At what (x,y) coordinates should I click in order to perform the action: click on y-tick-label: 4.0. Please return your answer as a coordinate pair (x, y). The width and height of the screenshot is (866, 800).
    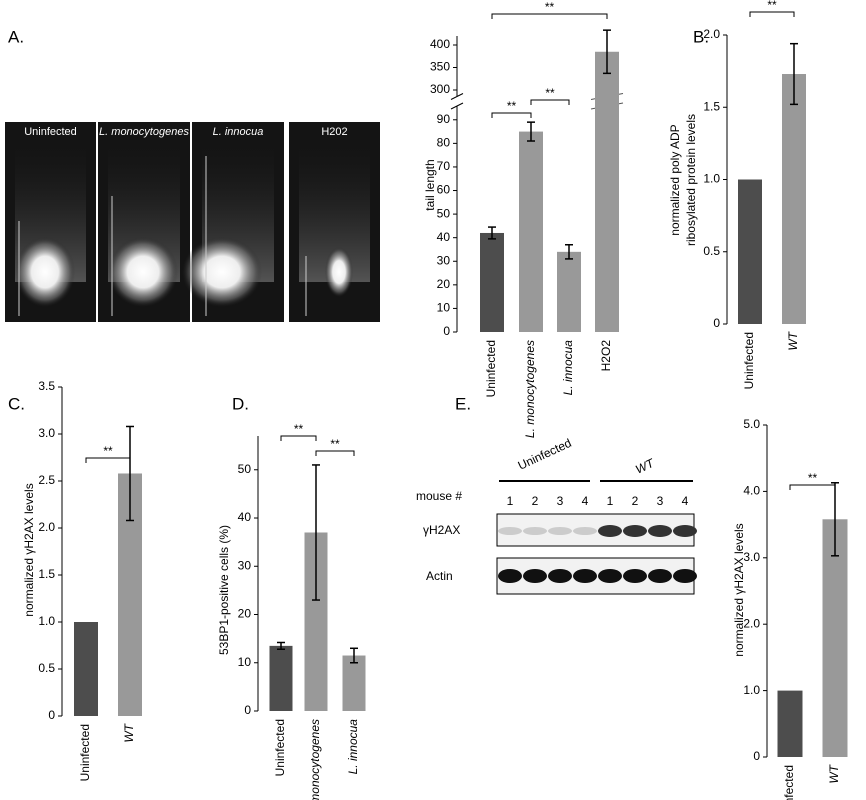
    Looking at the image, I should click on (751, 491).